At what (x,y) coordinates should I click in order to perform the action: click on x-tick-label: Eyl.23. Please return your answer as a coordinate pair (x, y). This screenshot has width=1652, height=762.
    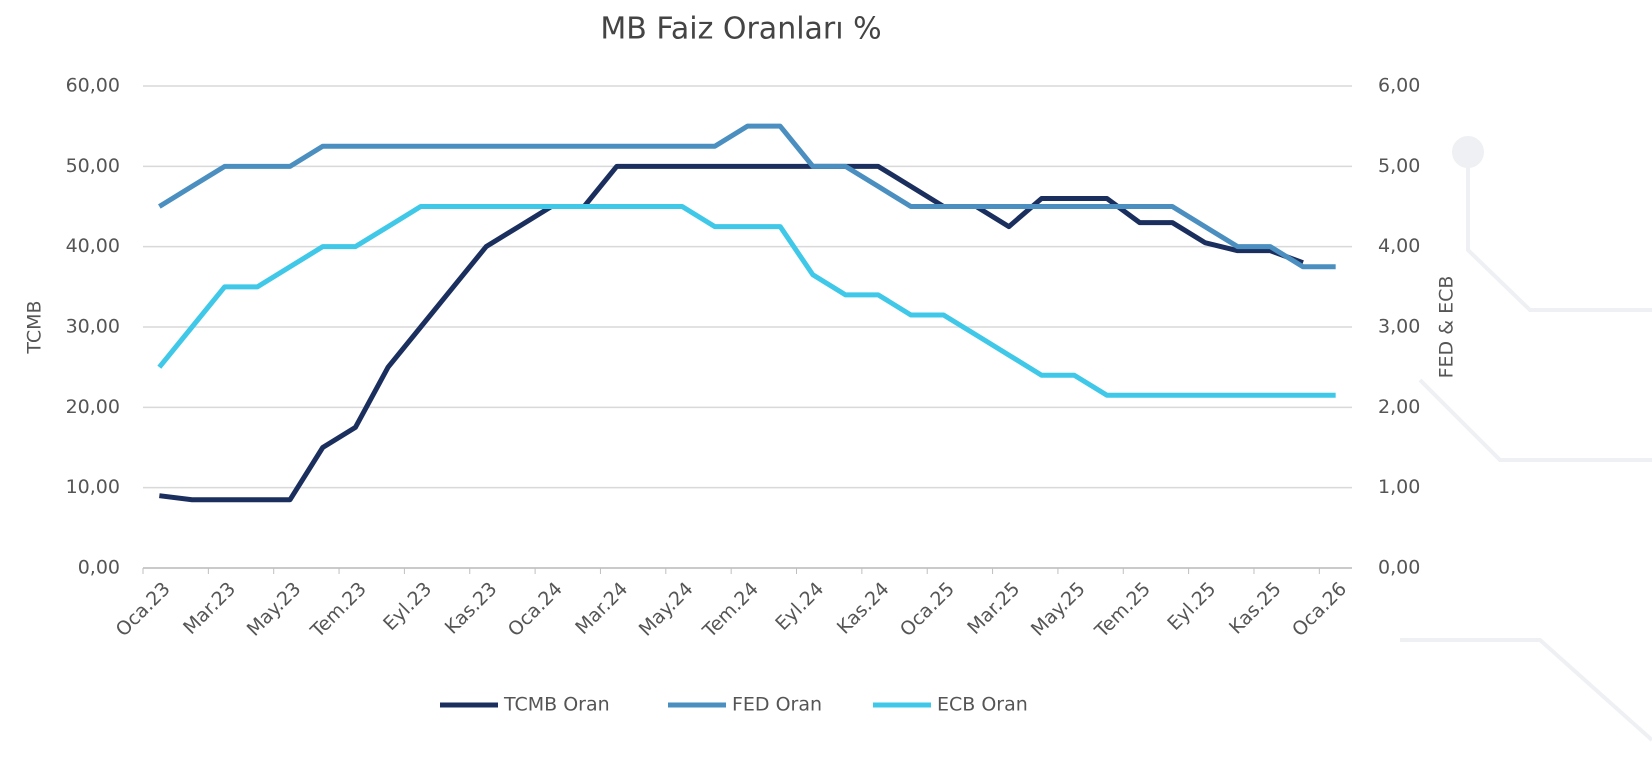
    Looking at the image, I should click on (407, 606).